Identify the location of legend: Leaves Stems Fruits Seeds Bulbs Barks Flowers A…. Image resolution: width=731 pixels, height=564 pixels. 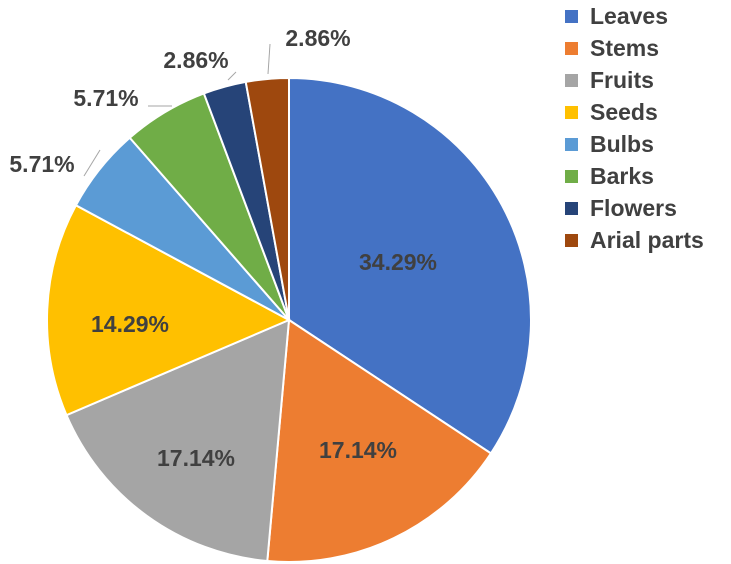
(648, 128).